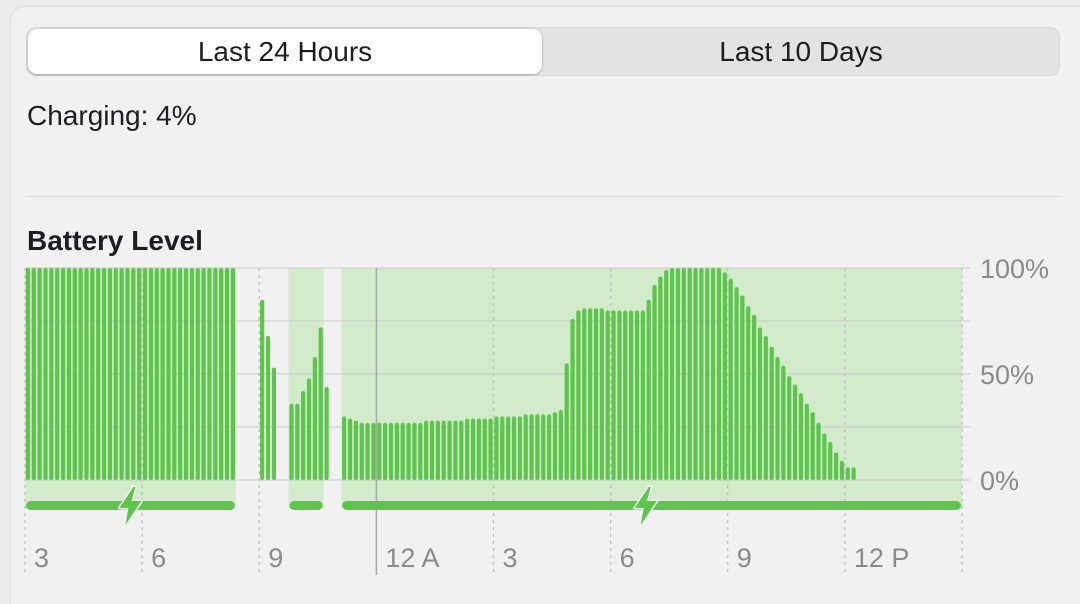  What do you see at coordinates (306, 505) in the screenshot?
I see `charging-indicator-bar` at bounding box center [306, 505].